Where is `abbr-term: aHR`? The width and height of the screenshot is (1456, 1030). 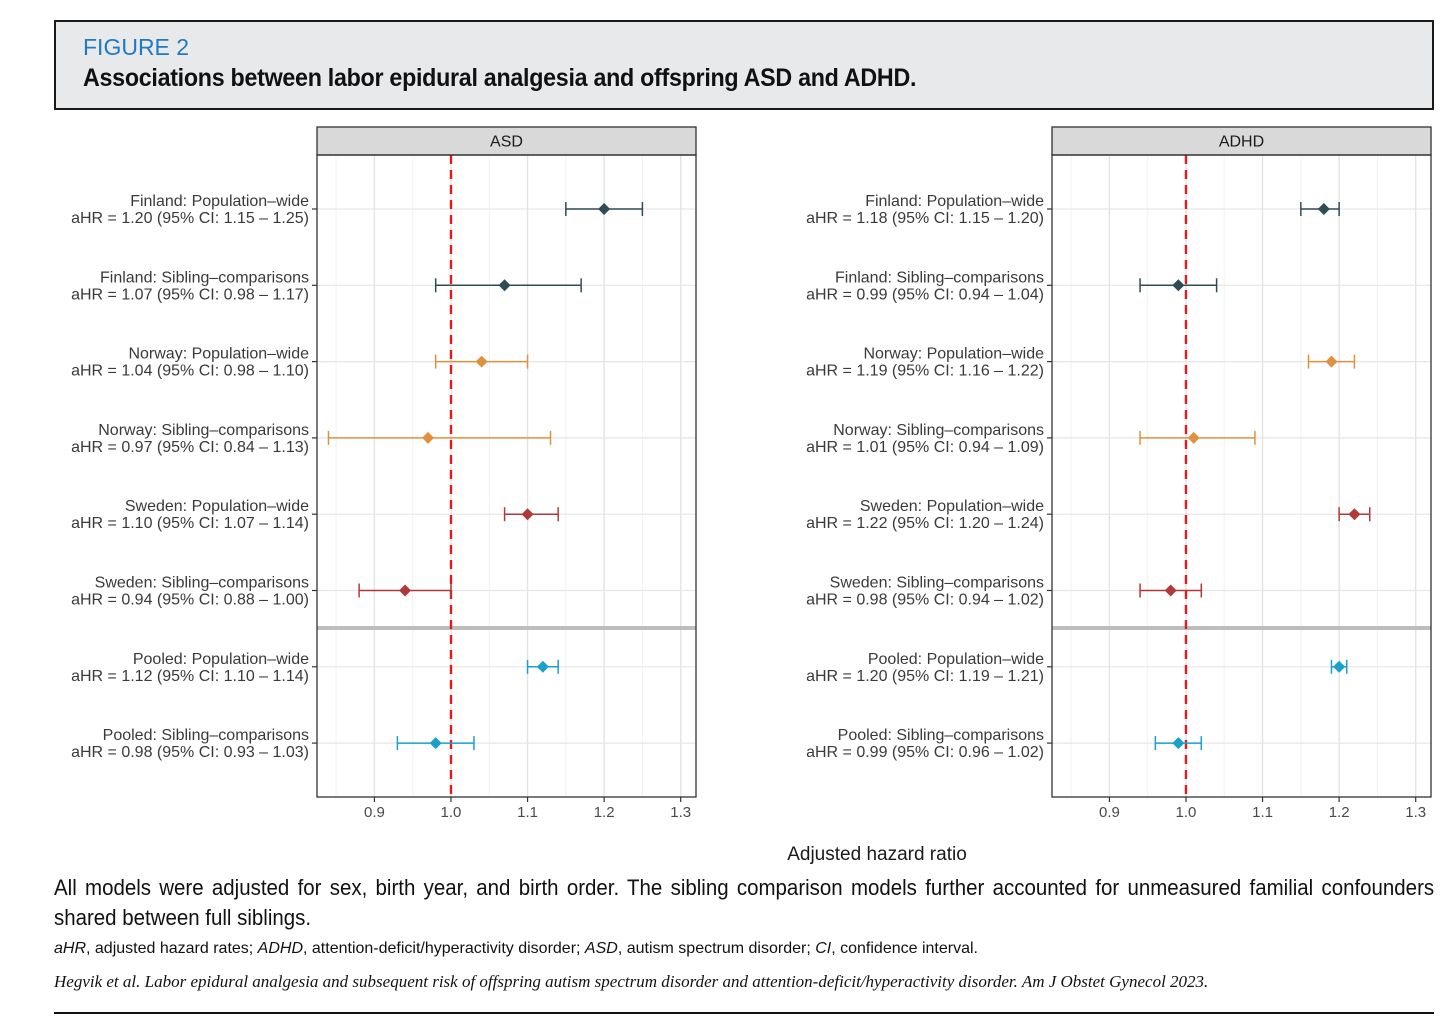 abbr-term: aHR is located at coordinates (70, 948).